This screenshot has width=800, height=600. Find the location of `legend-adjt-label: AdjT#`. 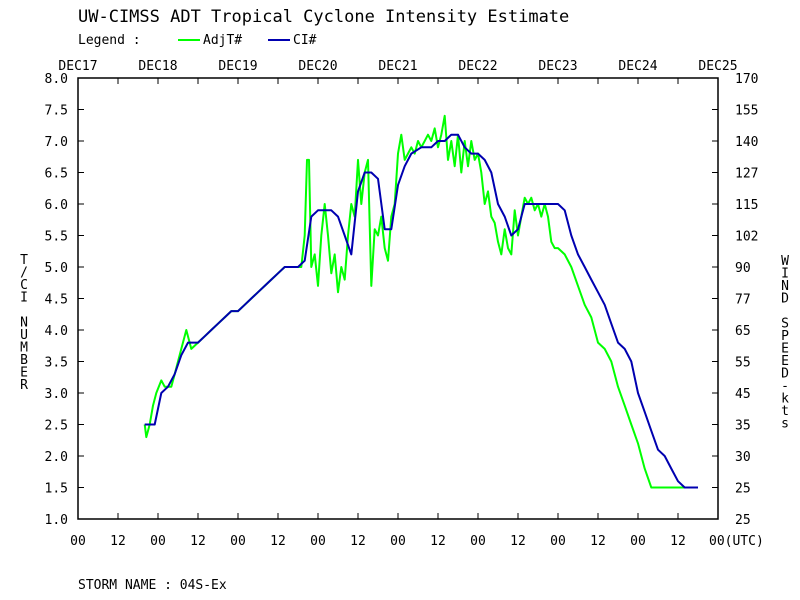

legend-adjt-label: AdjT# is located at coordinates (222, 40).